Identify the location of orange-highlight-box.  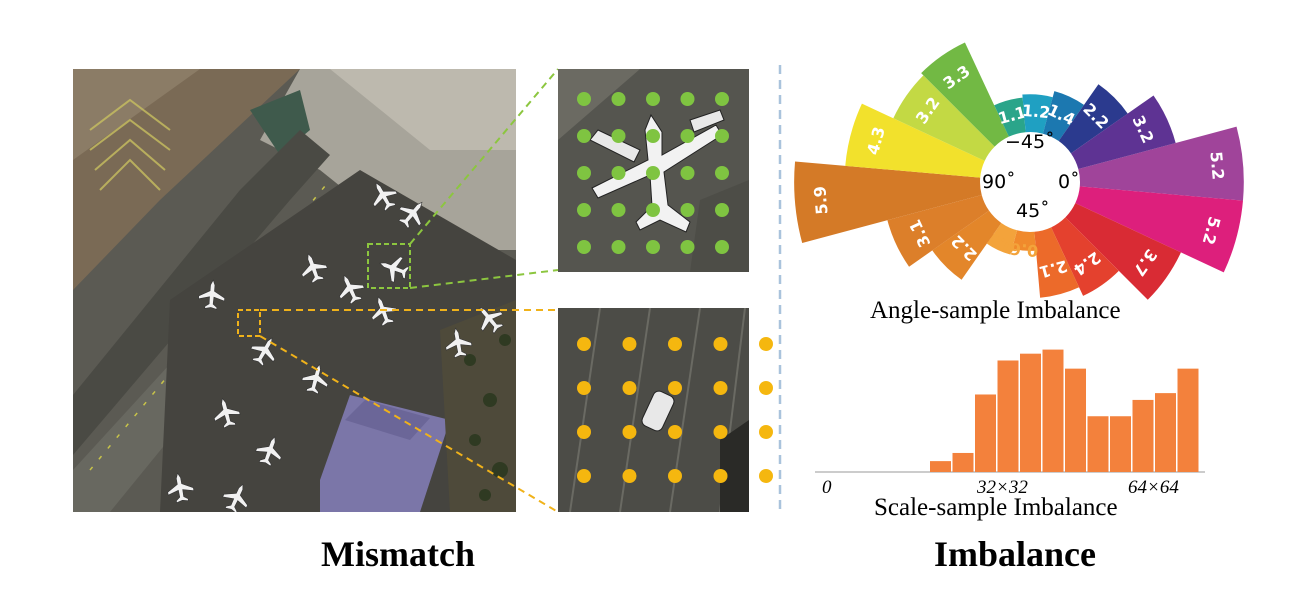
(249, 323).